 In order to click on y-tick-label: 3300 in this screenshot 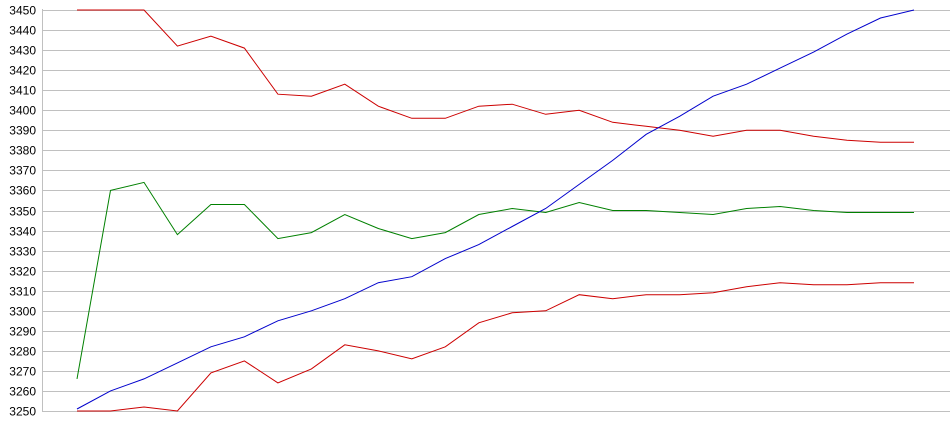, I will do `click(22, 312)`.